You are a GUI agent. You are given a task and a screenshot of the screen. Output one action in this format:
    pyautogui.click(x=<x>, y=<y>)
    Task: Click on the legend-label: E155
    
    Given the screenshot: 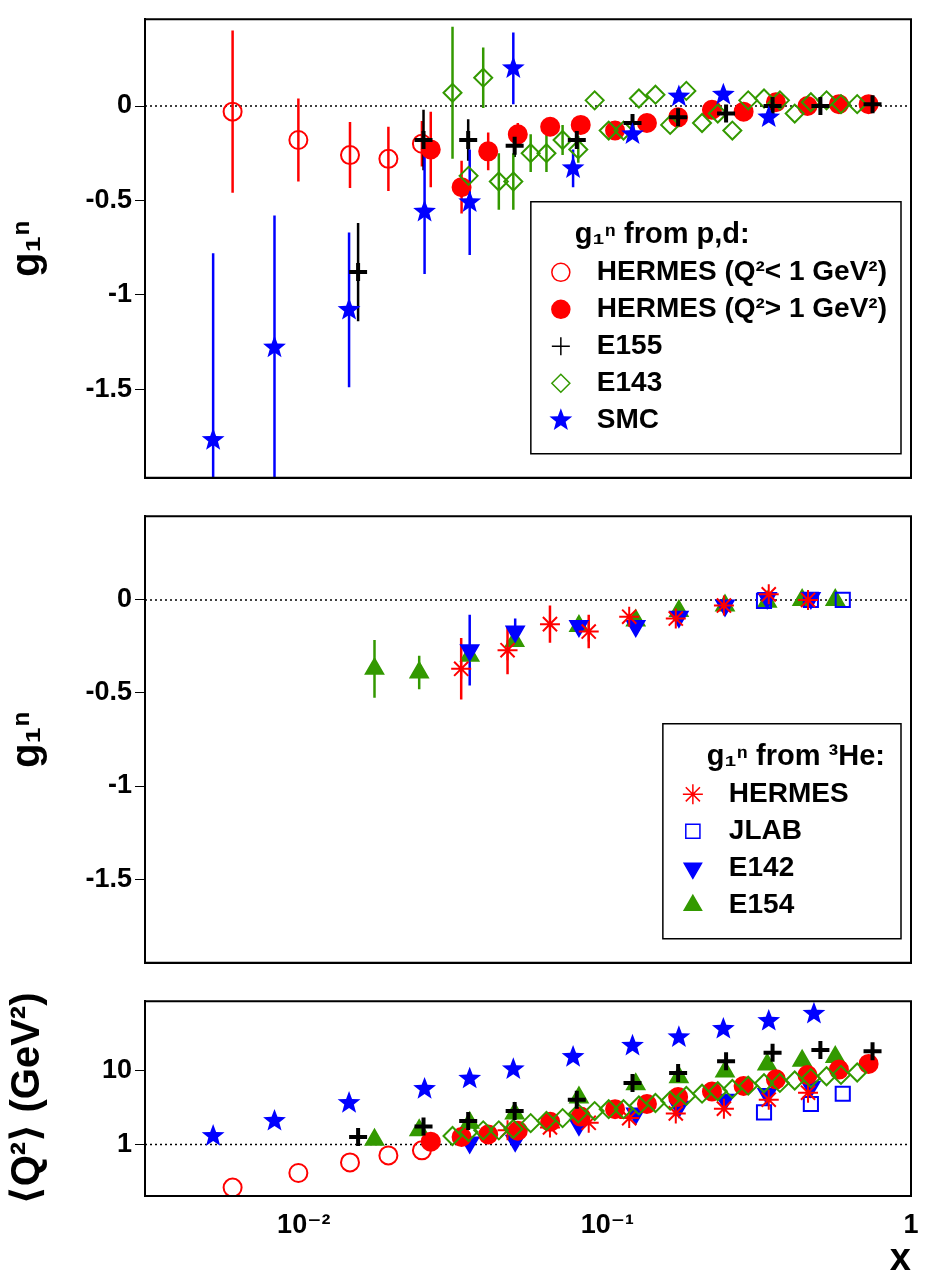 What is the action you would take?
    pyautogui.click(x=629, y=345)
    